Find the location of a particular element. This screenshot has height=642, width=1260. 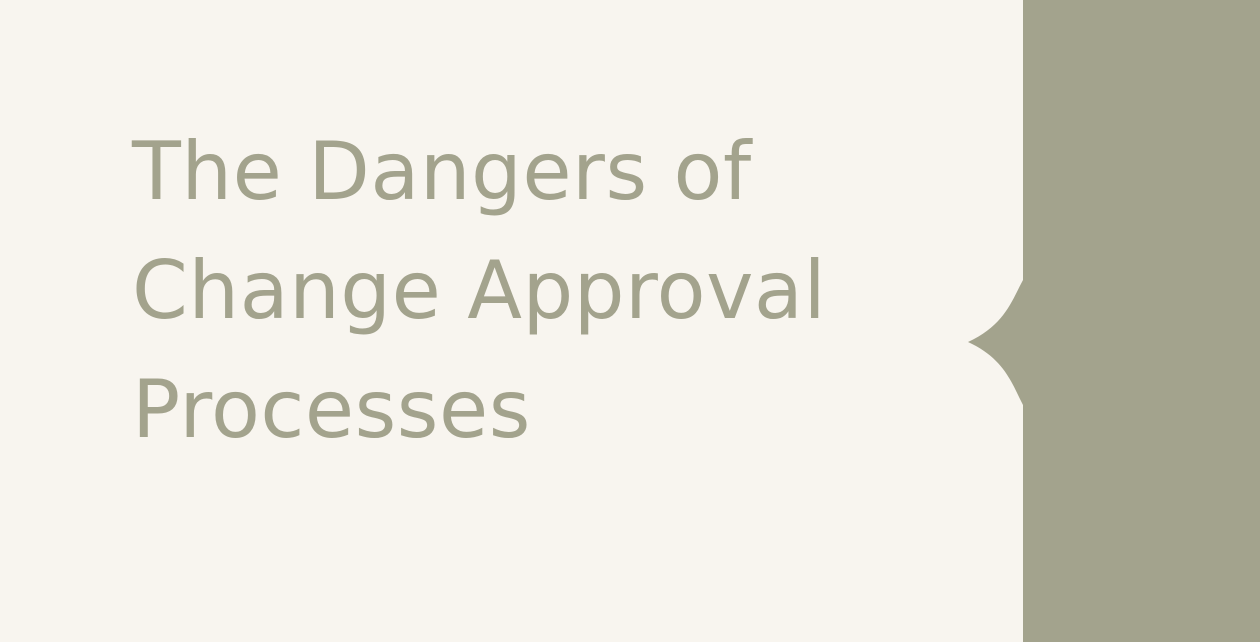

title-line-2: Change Approval is located at coordinates (479, 290).